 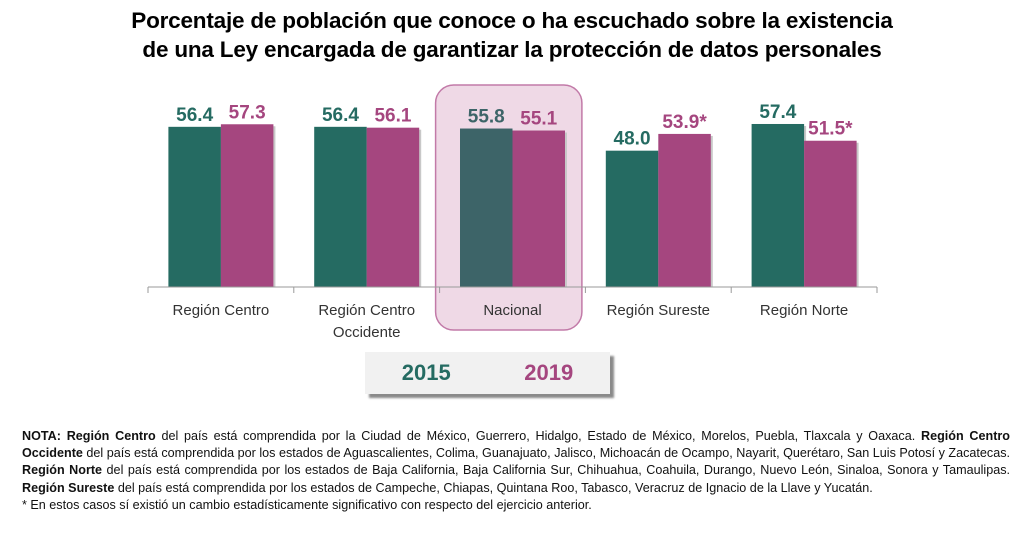 What do you see at coordinates (804, 310) in the screenshot?
I see `category-label-4: Región Norte` at bounding box center [804, 310].